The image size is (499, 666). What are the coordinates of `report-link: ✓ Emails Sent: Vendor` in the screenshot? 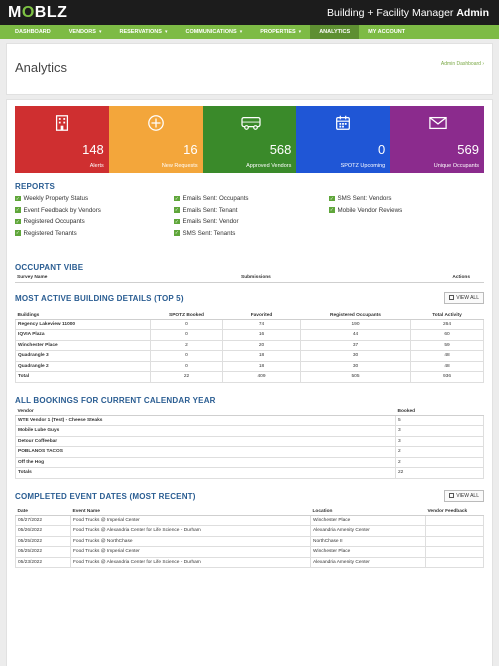 It's located at (206, 221).